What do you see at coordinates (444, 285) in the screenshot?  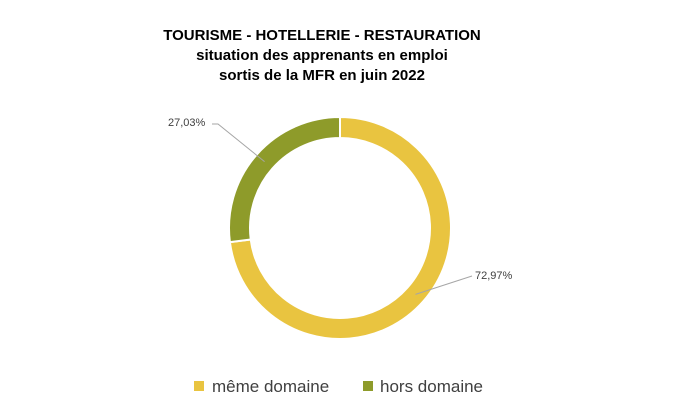 I see `leader-line-meme-domaine` at bounding box center [444, 285].